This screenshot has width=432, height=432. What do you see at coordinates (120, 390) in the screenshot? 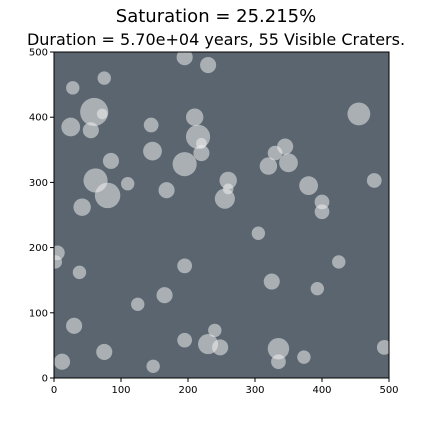
I see `x-tick-label-1: 100` at bounding box center [120, 390].